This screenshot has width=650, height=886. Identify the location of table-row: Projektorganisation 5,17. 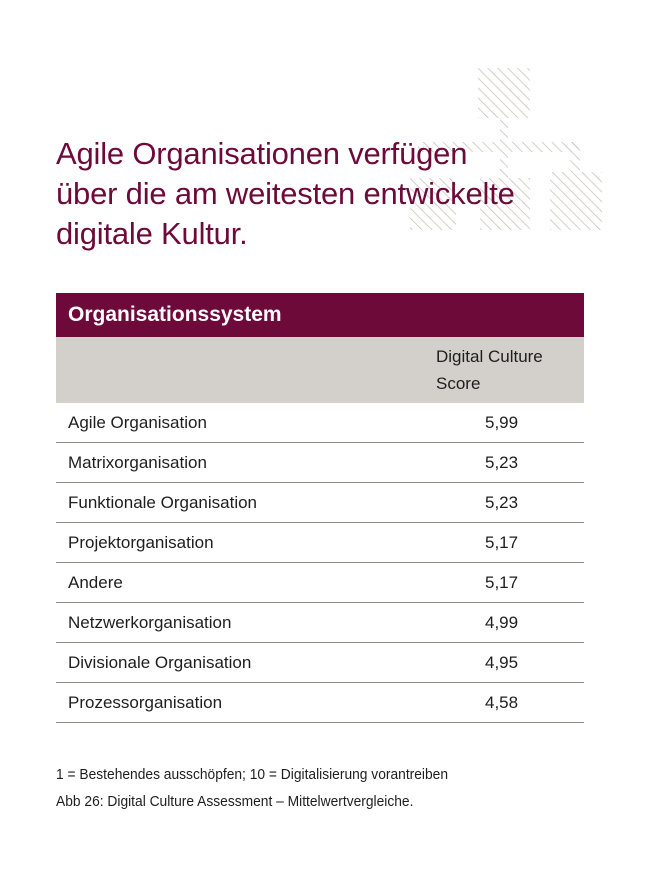
(320, 543).